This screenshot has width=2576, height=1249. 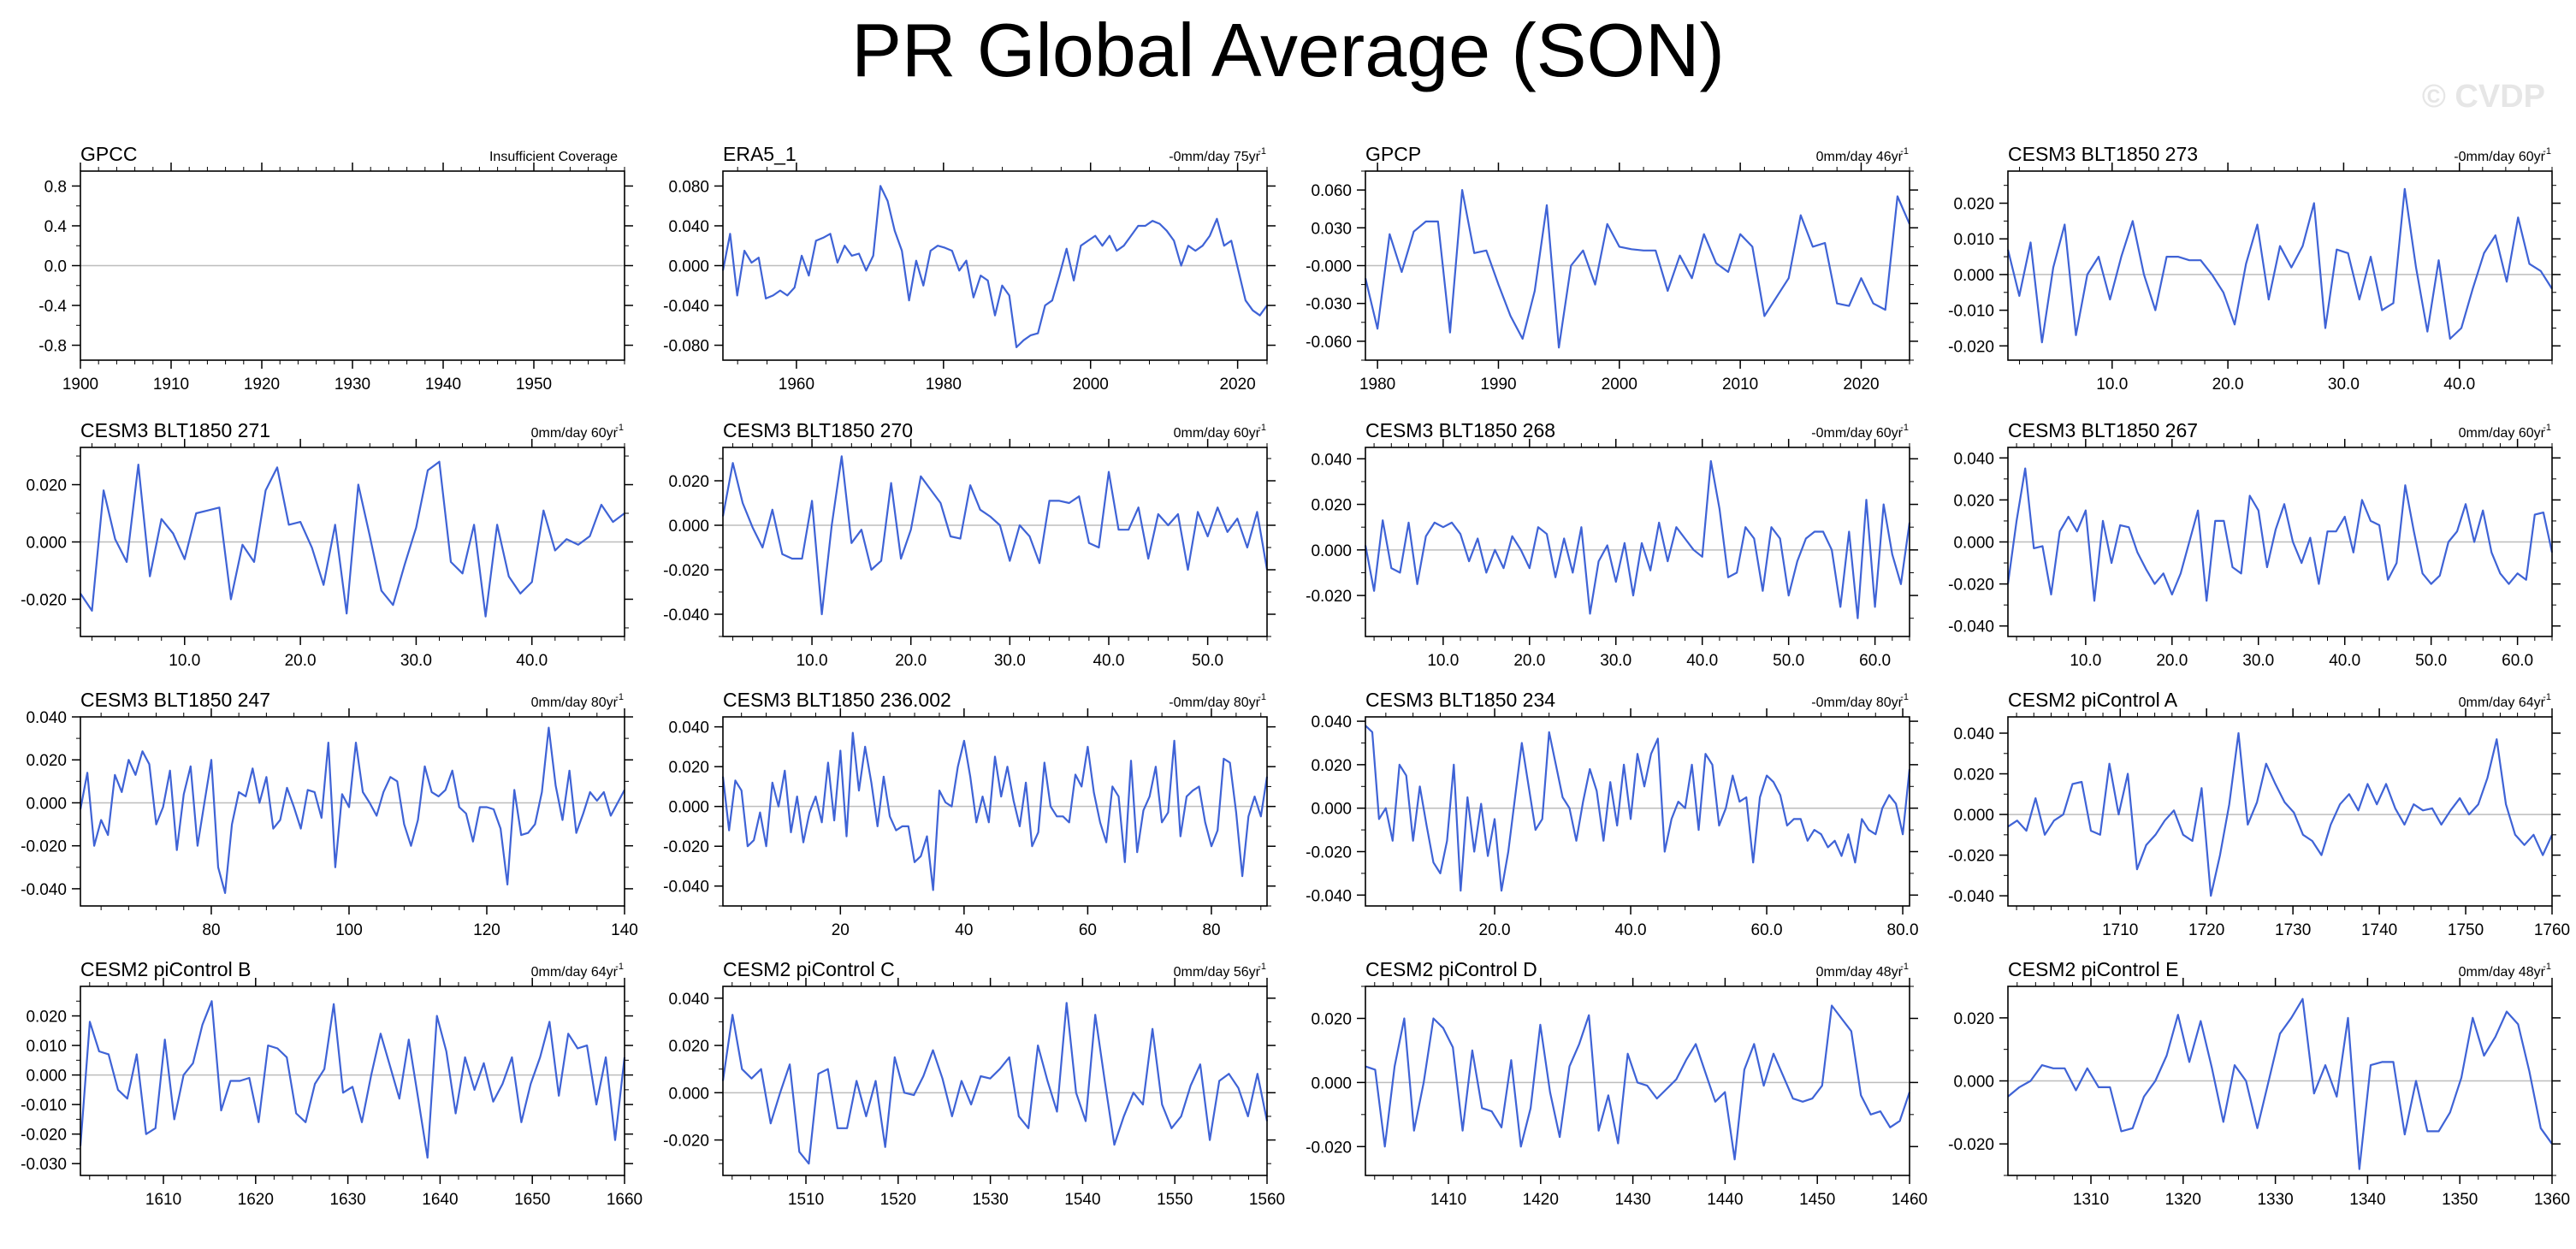 I want to click on x-tick-label: 1430, so click(x=1632, y=1200).